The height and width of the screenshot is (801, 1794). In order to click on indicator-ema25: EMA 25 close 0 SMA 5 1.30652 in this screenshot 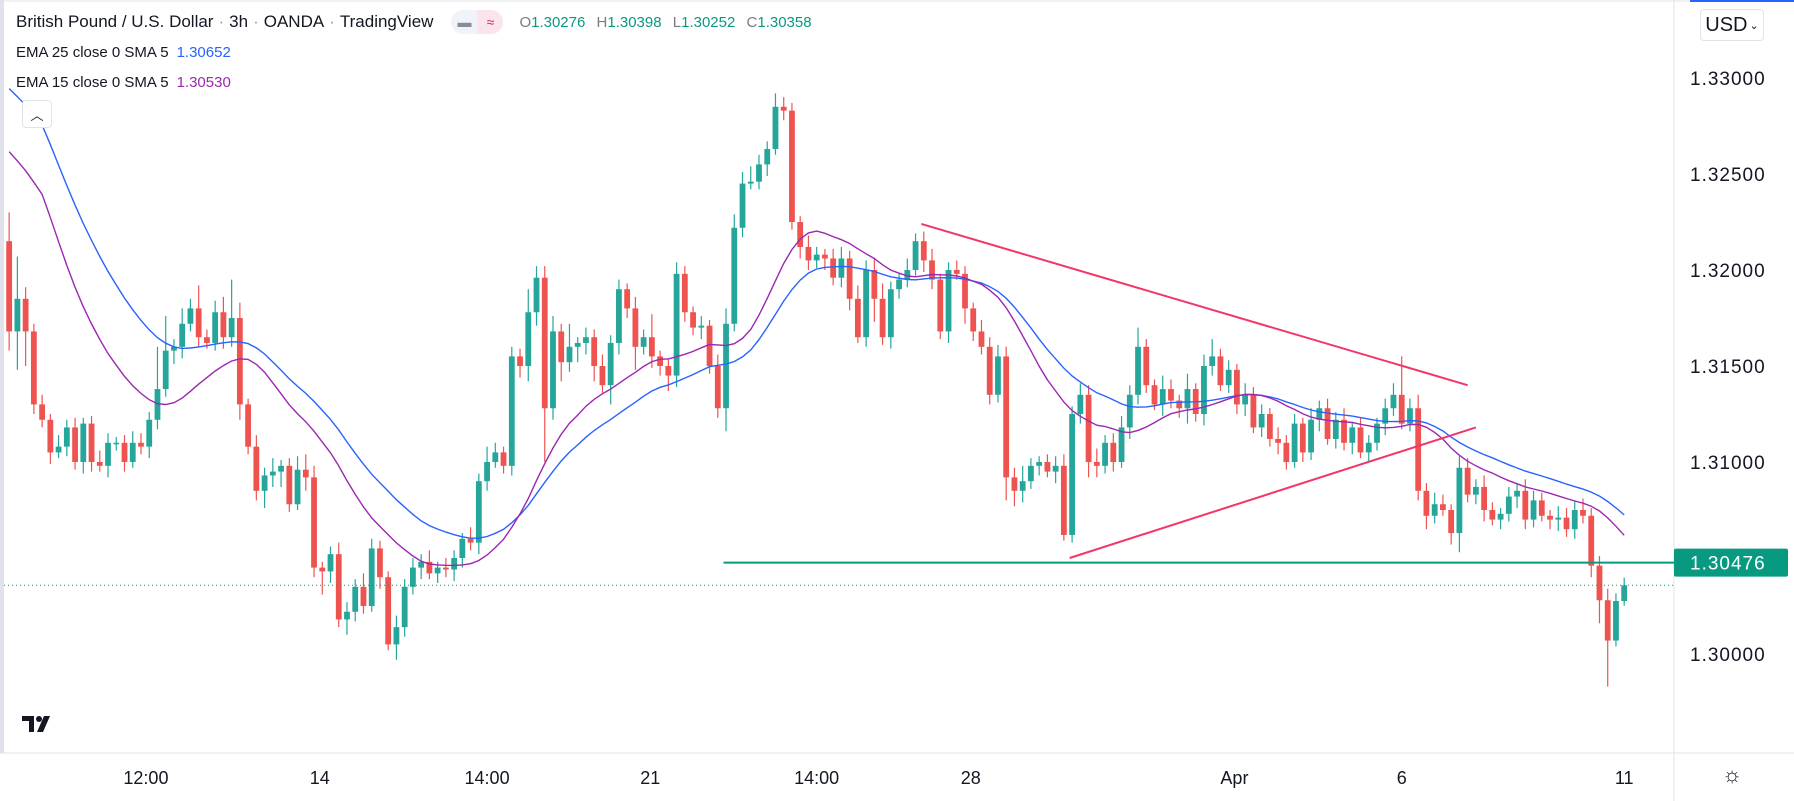, I will do `click(123, 52)`.